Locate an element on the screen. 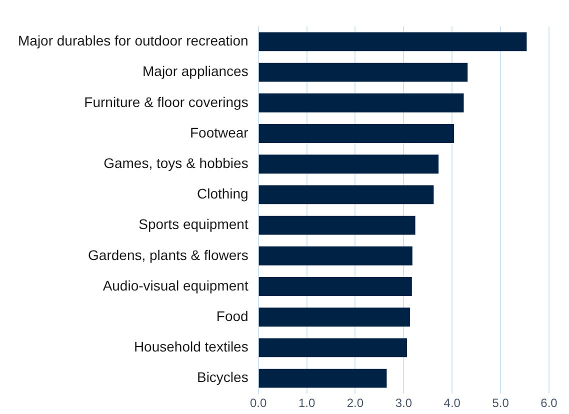 The image size is (569, 414). x-tick-label: 5.0 is located at coordinates (501, 403).